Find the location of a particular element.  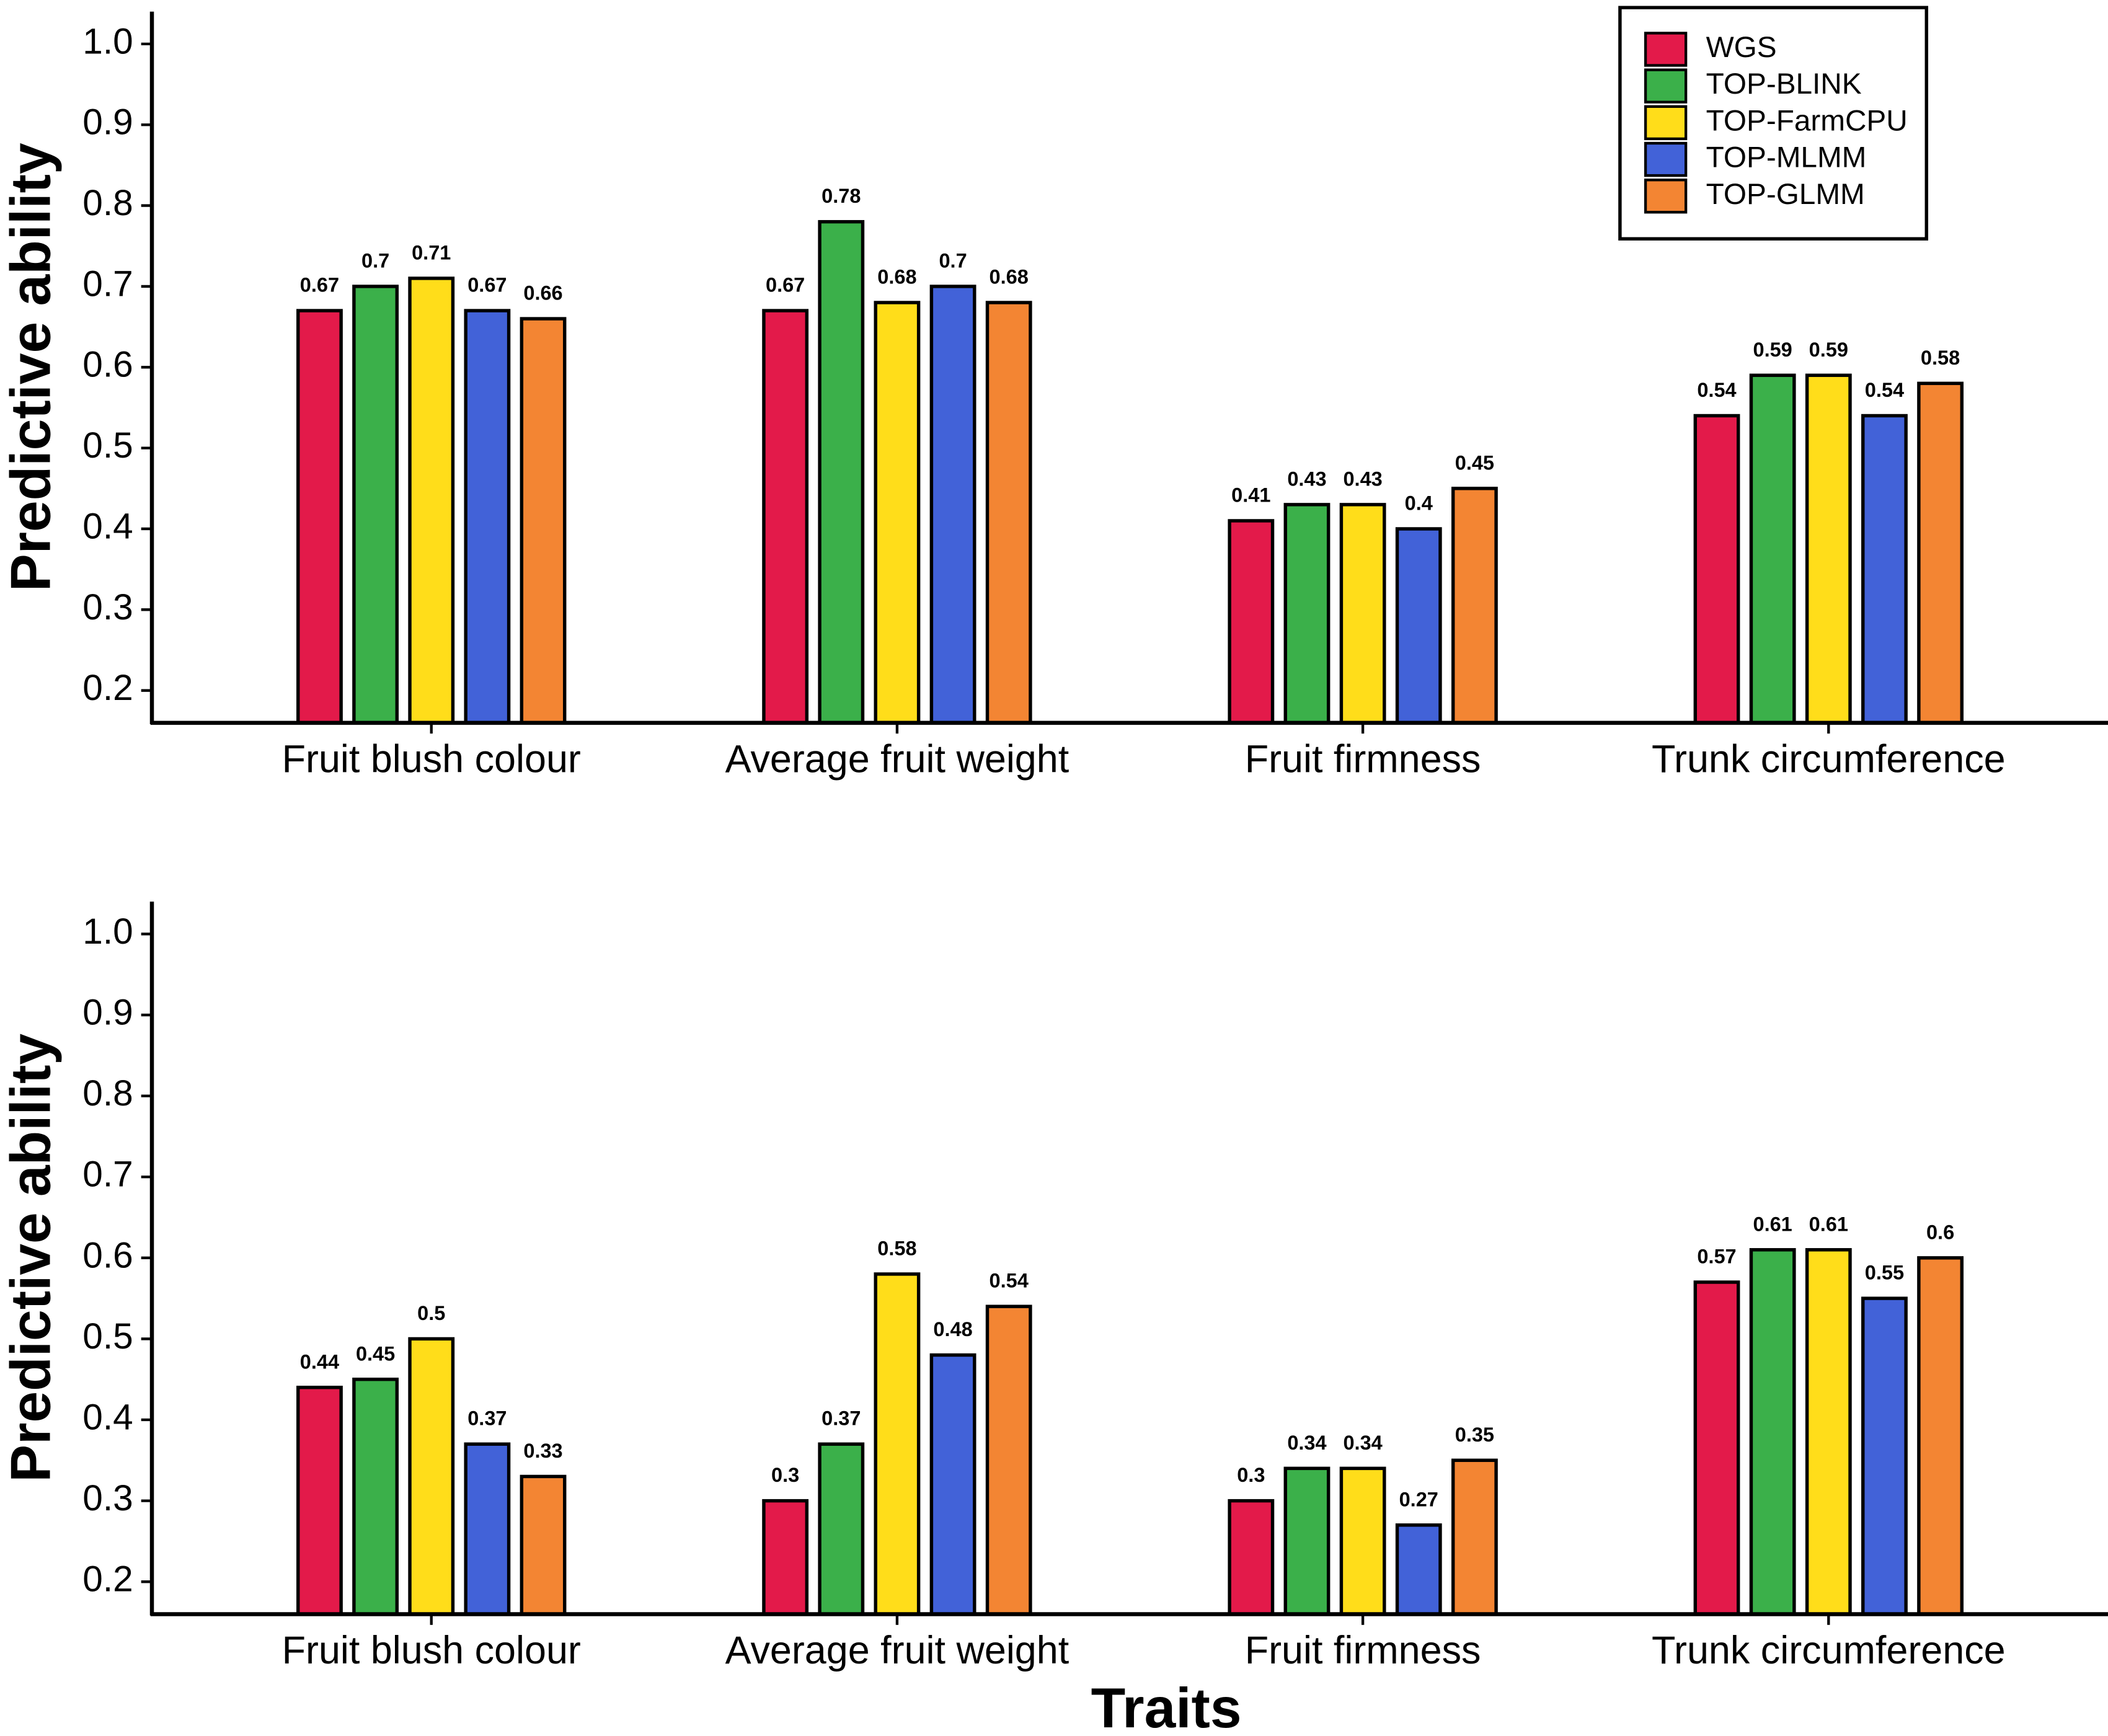

value-label: 0.27 is located at coordinates (1418, 1499).